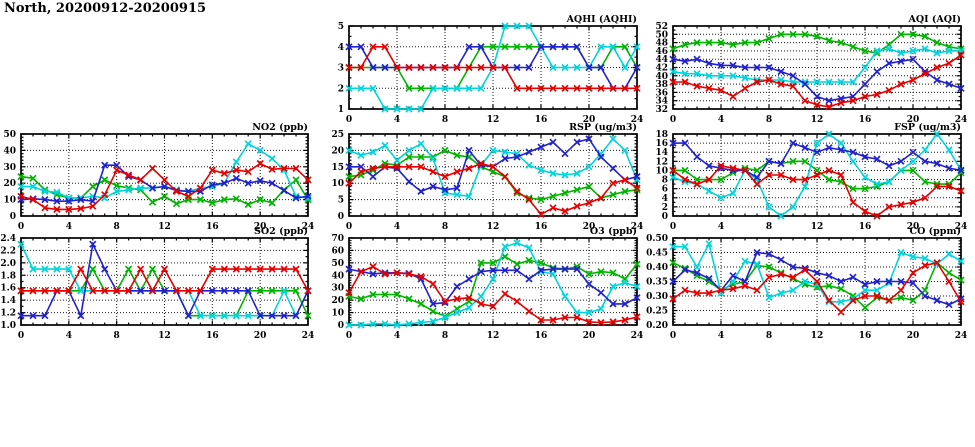 Image resolution: width=975 pixels, height=447 pixels. I want to click on page-title: North, 20200912-20200915, so click(105, 8).